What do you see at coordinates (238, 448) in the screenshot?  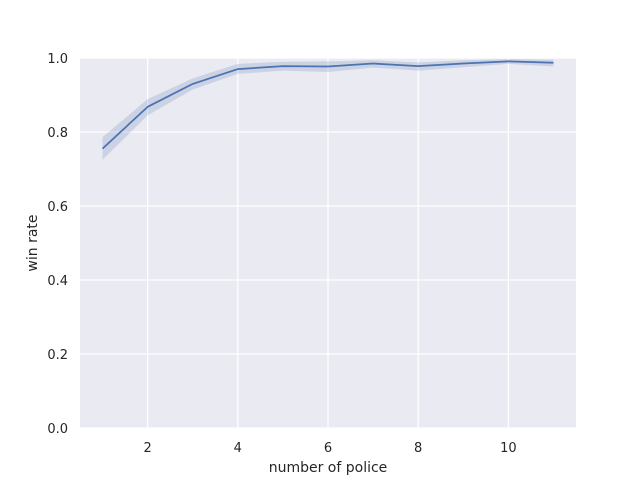 I see `x-tick-label: 4` at bounding box center [238, 448].